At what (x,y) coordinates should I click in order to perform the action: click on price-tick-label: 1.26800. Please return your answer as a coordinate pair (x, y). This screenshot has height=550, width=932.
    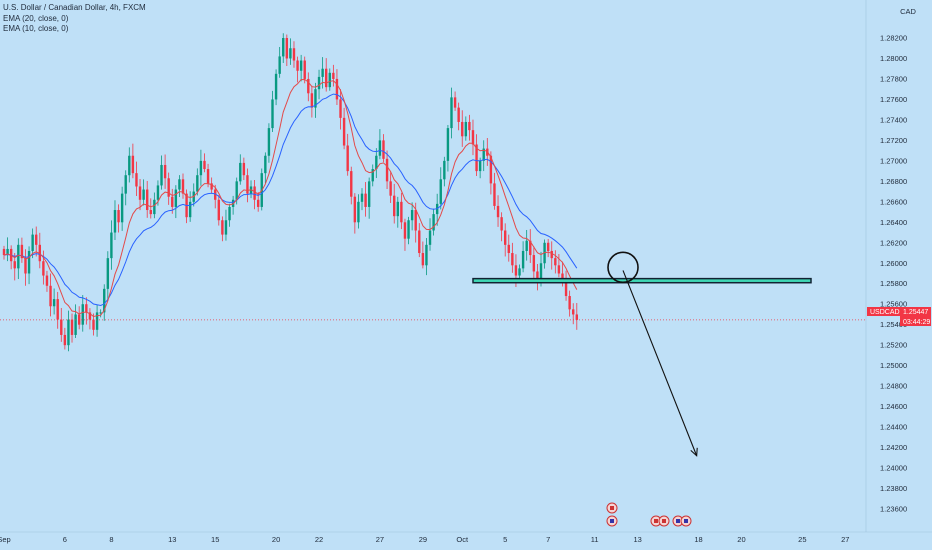
    Looking at the image, I should click on (893, 181).